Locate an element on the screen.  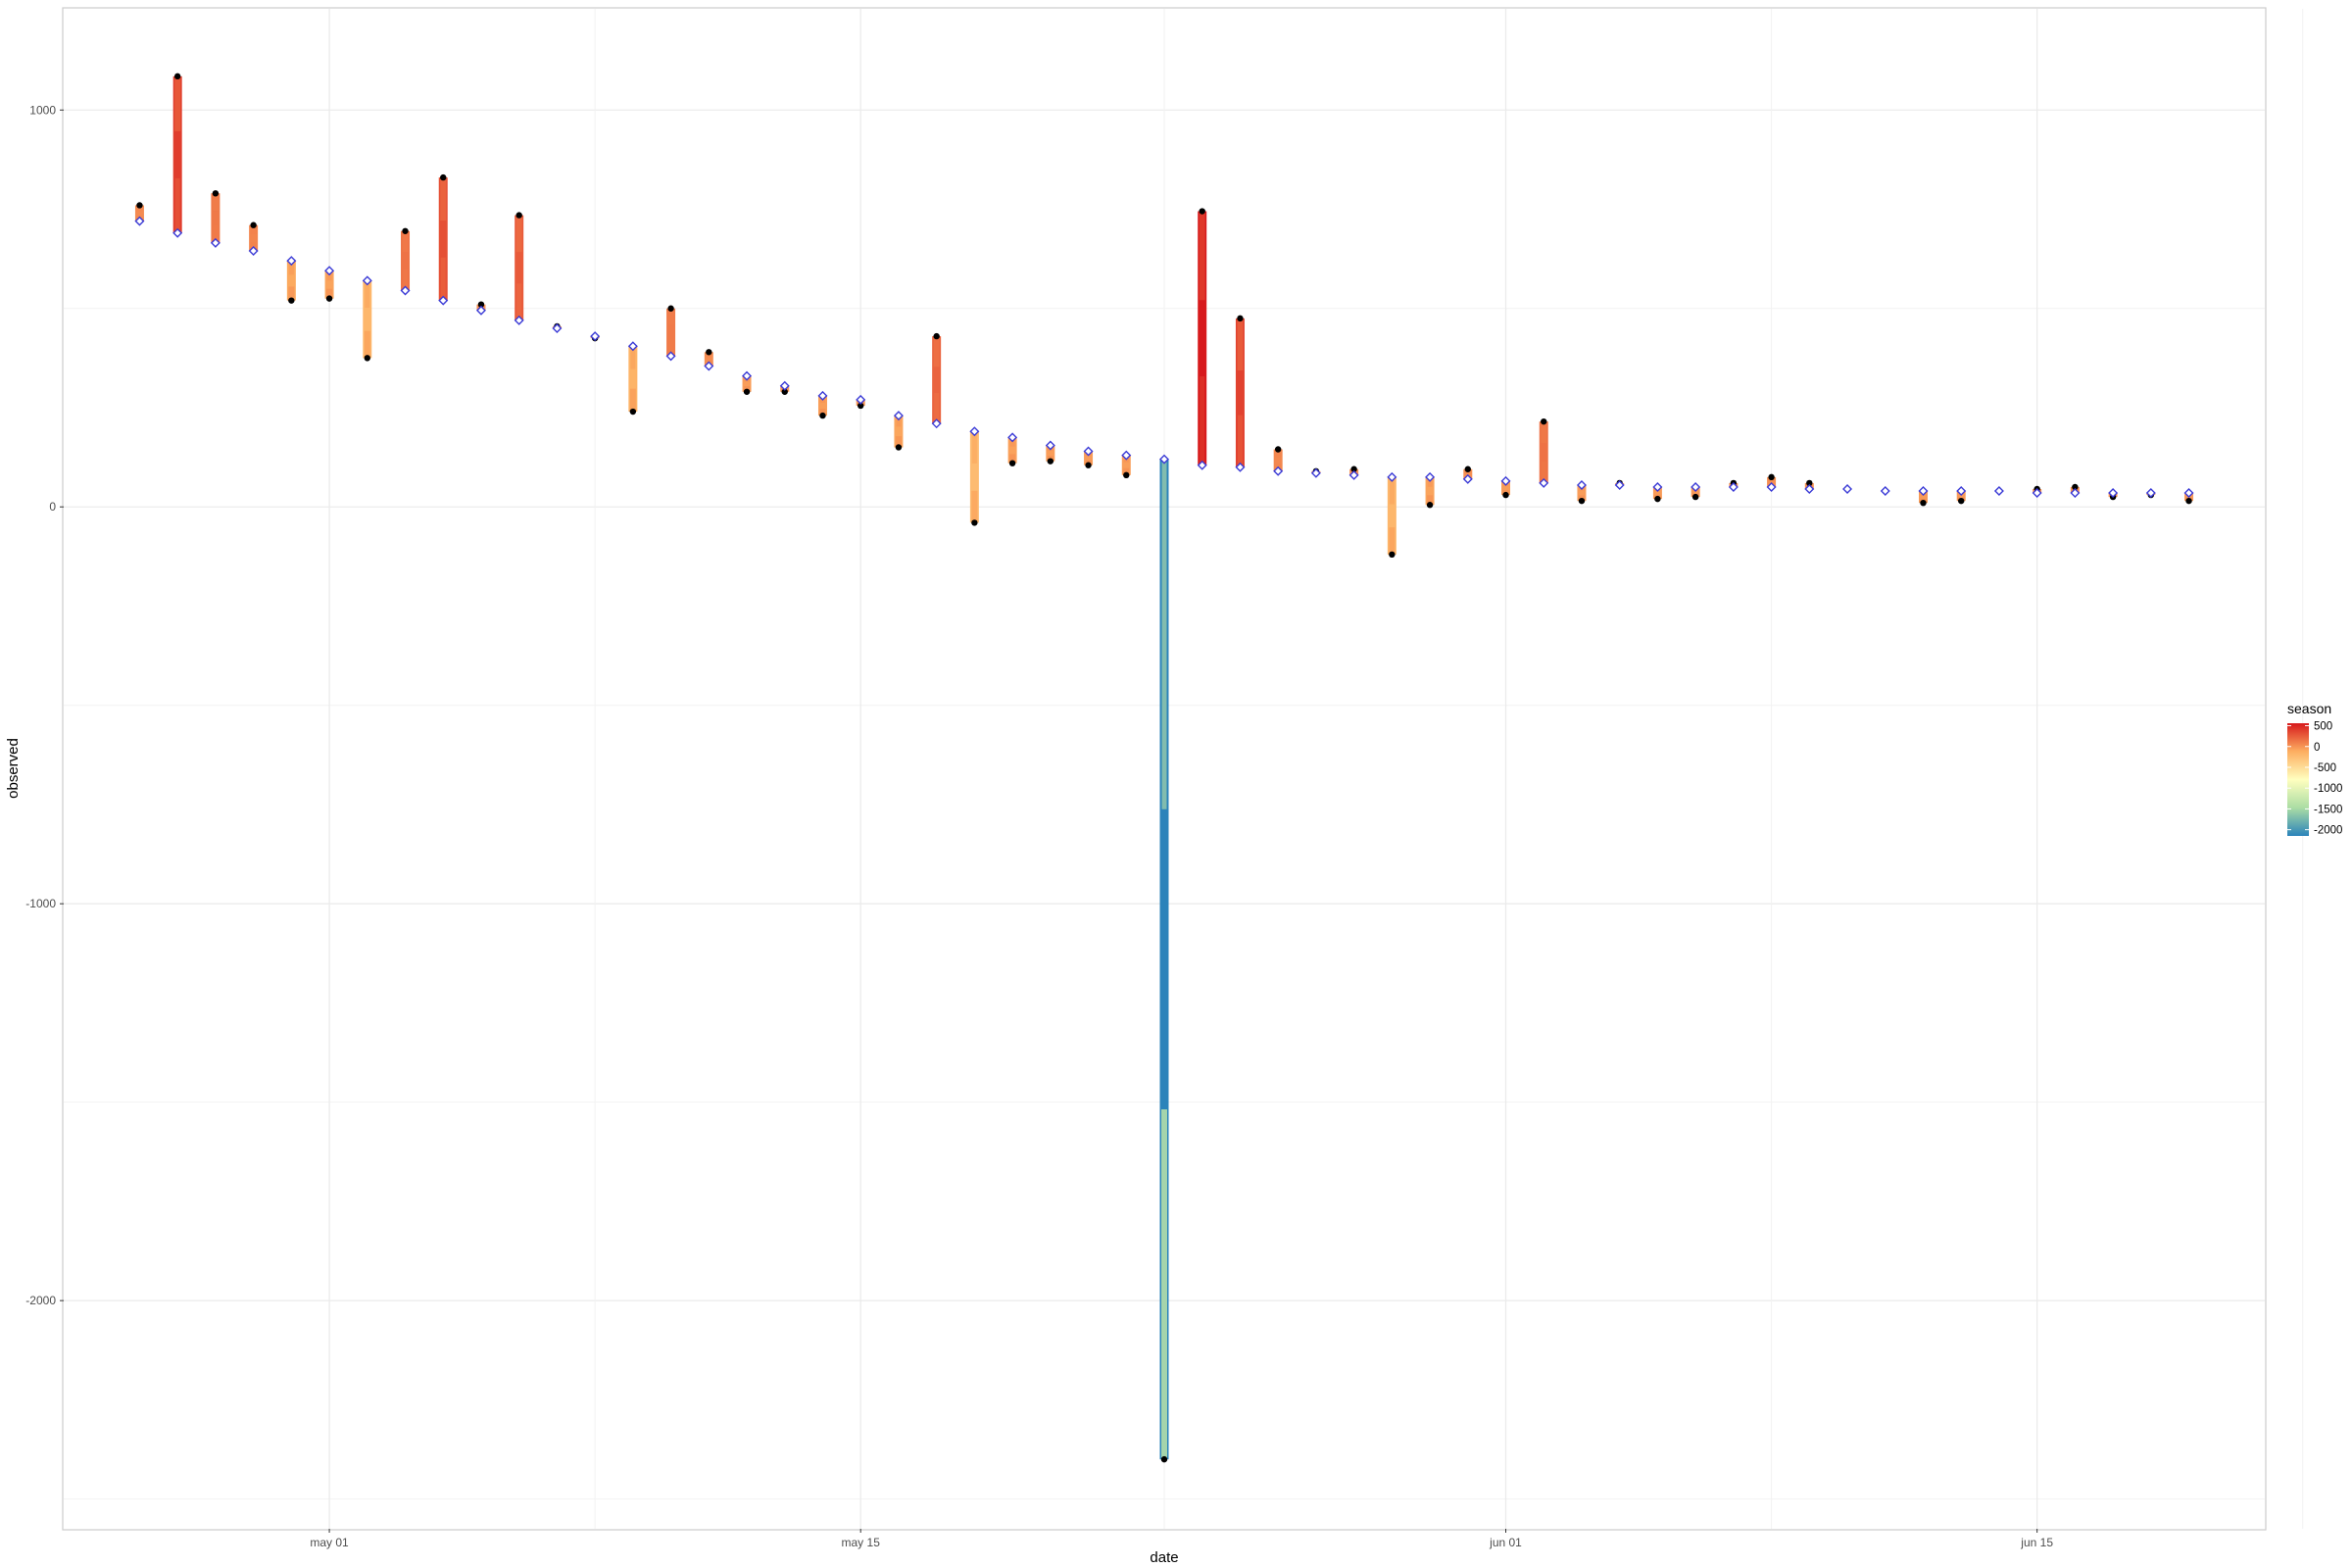
y-tick-label: 0 is located at coordinates (52, 507).